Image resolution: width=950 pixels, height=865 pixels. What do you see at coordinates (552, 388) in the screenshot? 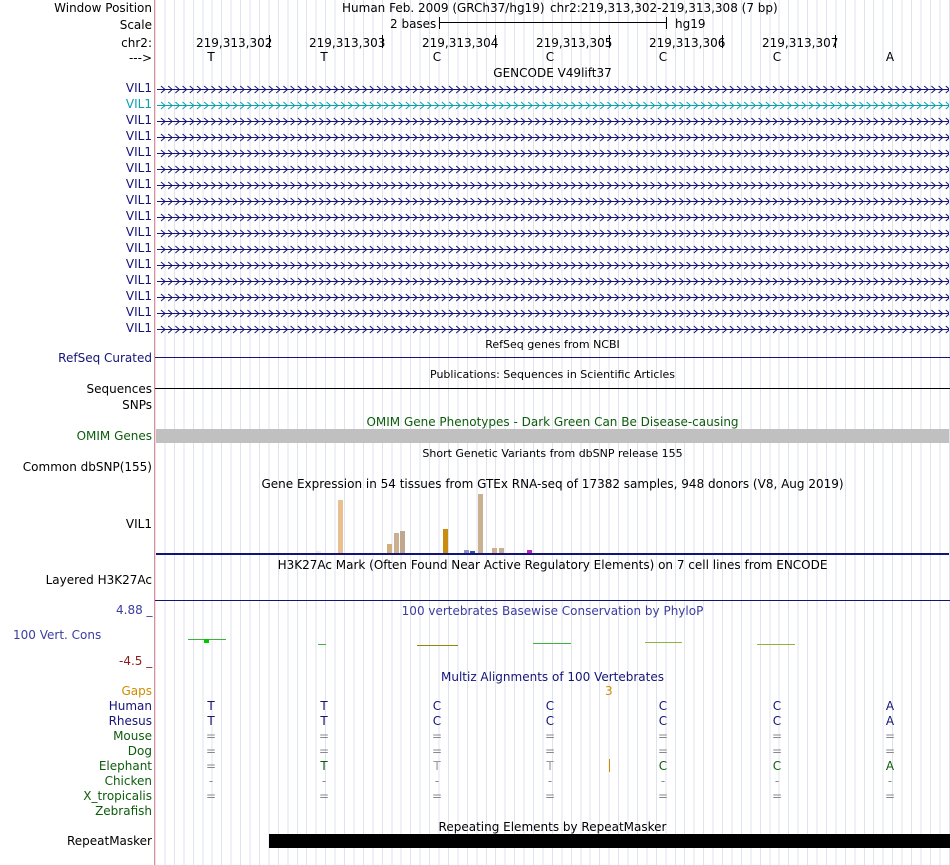
I see `pubs-line` at bounding box center [552, 388].